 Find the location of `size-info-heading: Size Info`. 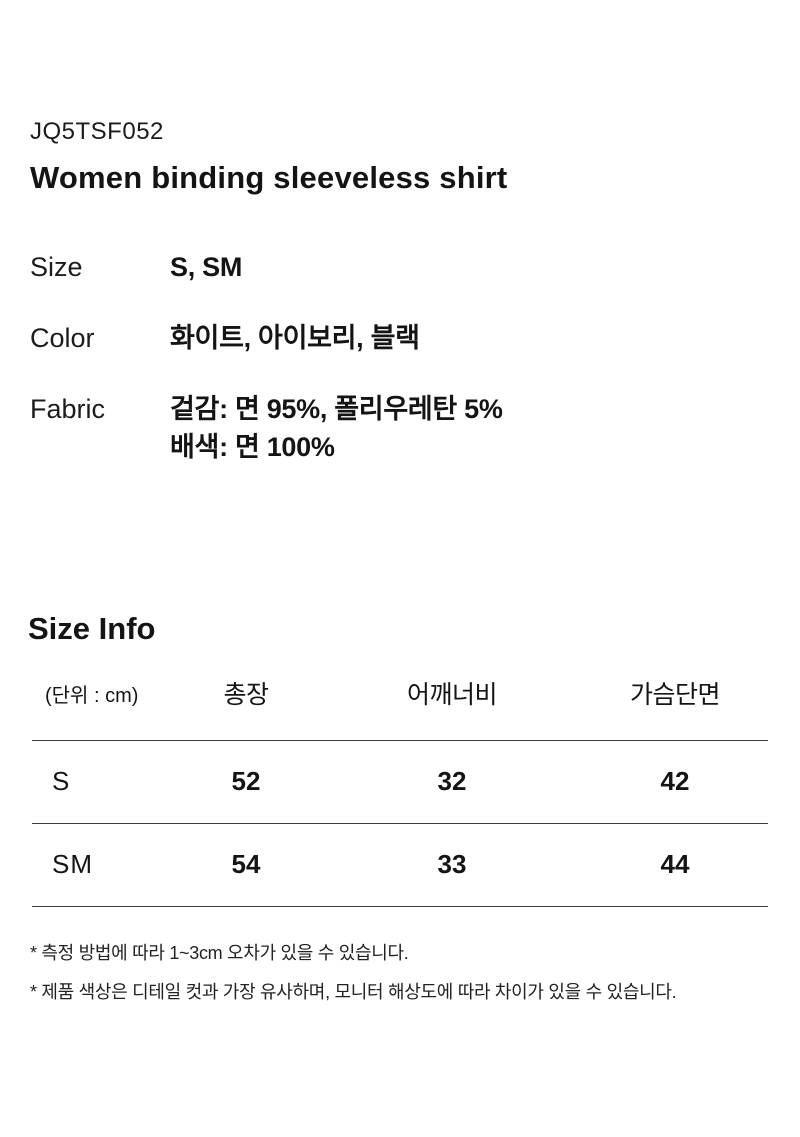

size-info-heading: Size Info is located at coordinates (92, 628).